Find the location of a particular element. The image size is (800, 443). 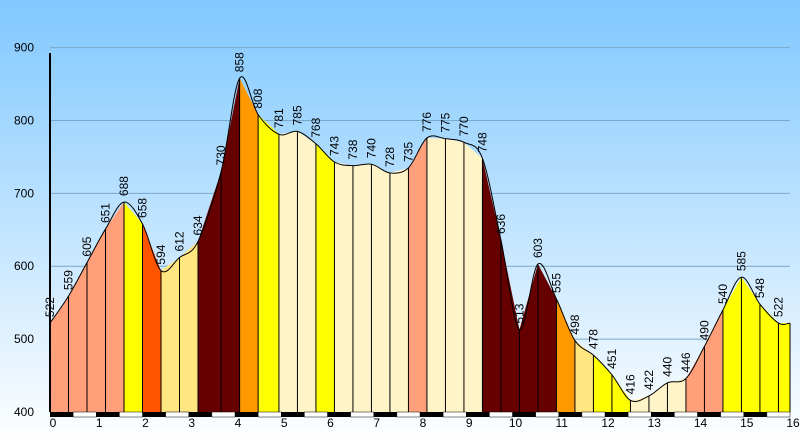

elevation-data-label: 808 is located at coordinates (258, 98).